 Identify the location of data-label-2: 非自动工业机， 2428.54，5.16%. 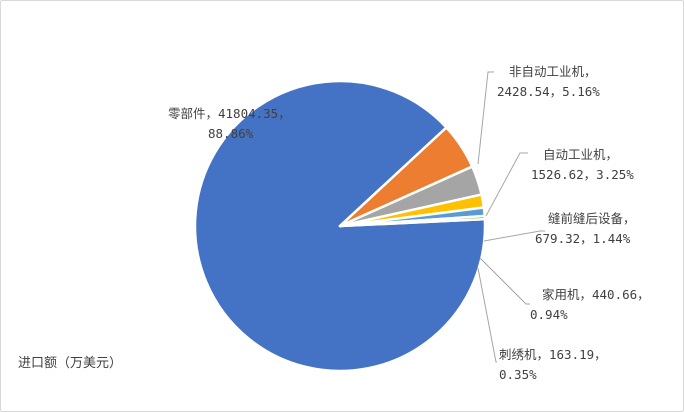
(548, 81).